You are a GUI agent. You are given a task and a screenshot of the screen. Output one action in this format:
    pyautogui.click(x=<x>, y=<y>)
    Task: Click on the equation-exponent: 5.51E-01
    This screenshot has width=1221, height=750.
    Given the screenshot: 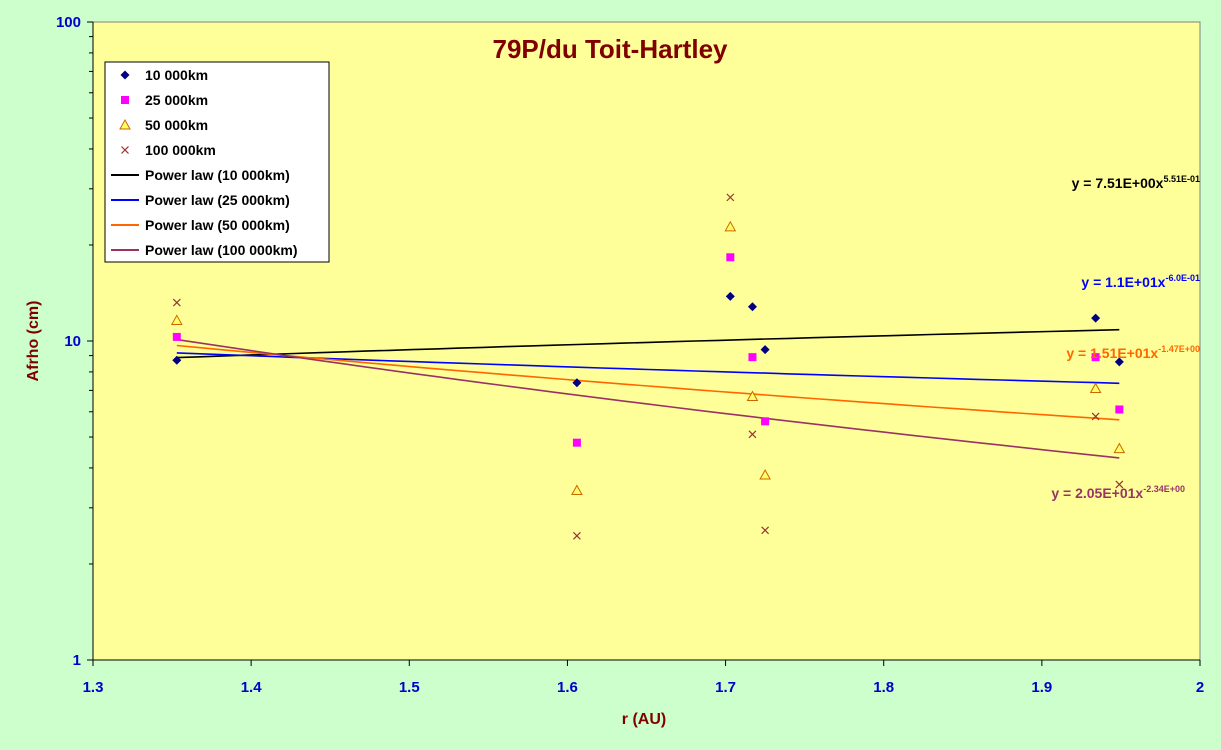 What is the action you would take?
    pyautogui.click(x=1181, y=179)
    